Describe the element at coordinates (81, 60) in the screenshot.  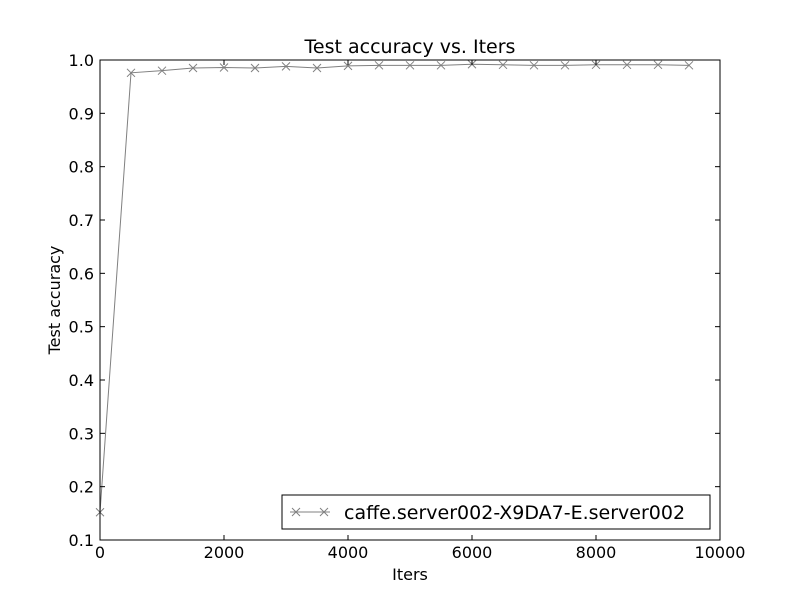
I see `y-tick-label: 1.0` at that location.